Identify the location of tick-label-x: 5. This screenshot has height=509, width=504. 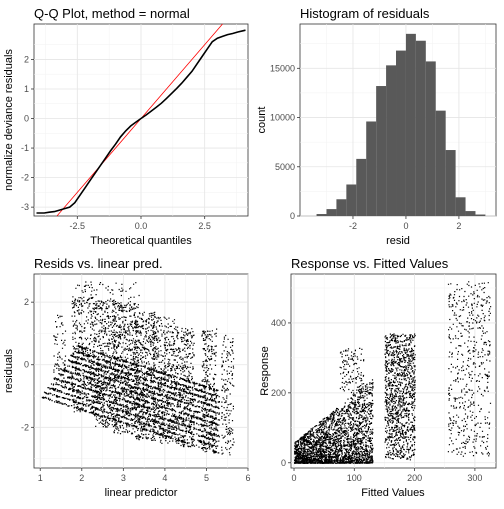
(206, 478).